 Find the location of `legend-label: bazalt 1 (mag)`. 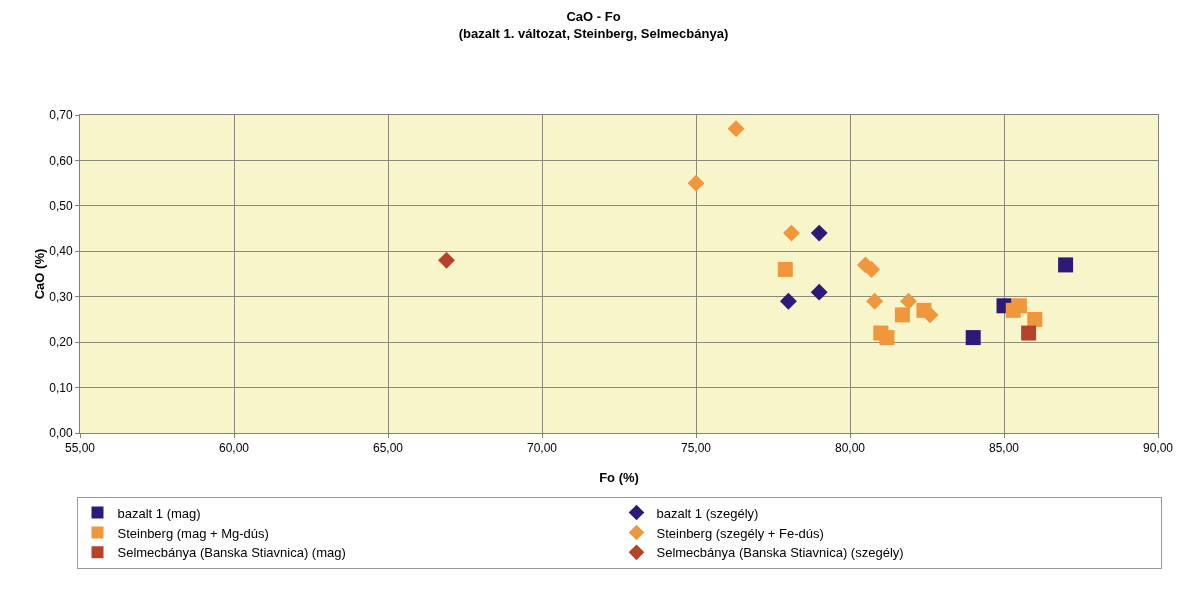

legend-label: bazalt 1 (mag) is located at coordinates (159, 513).